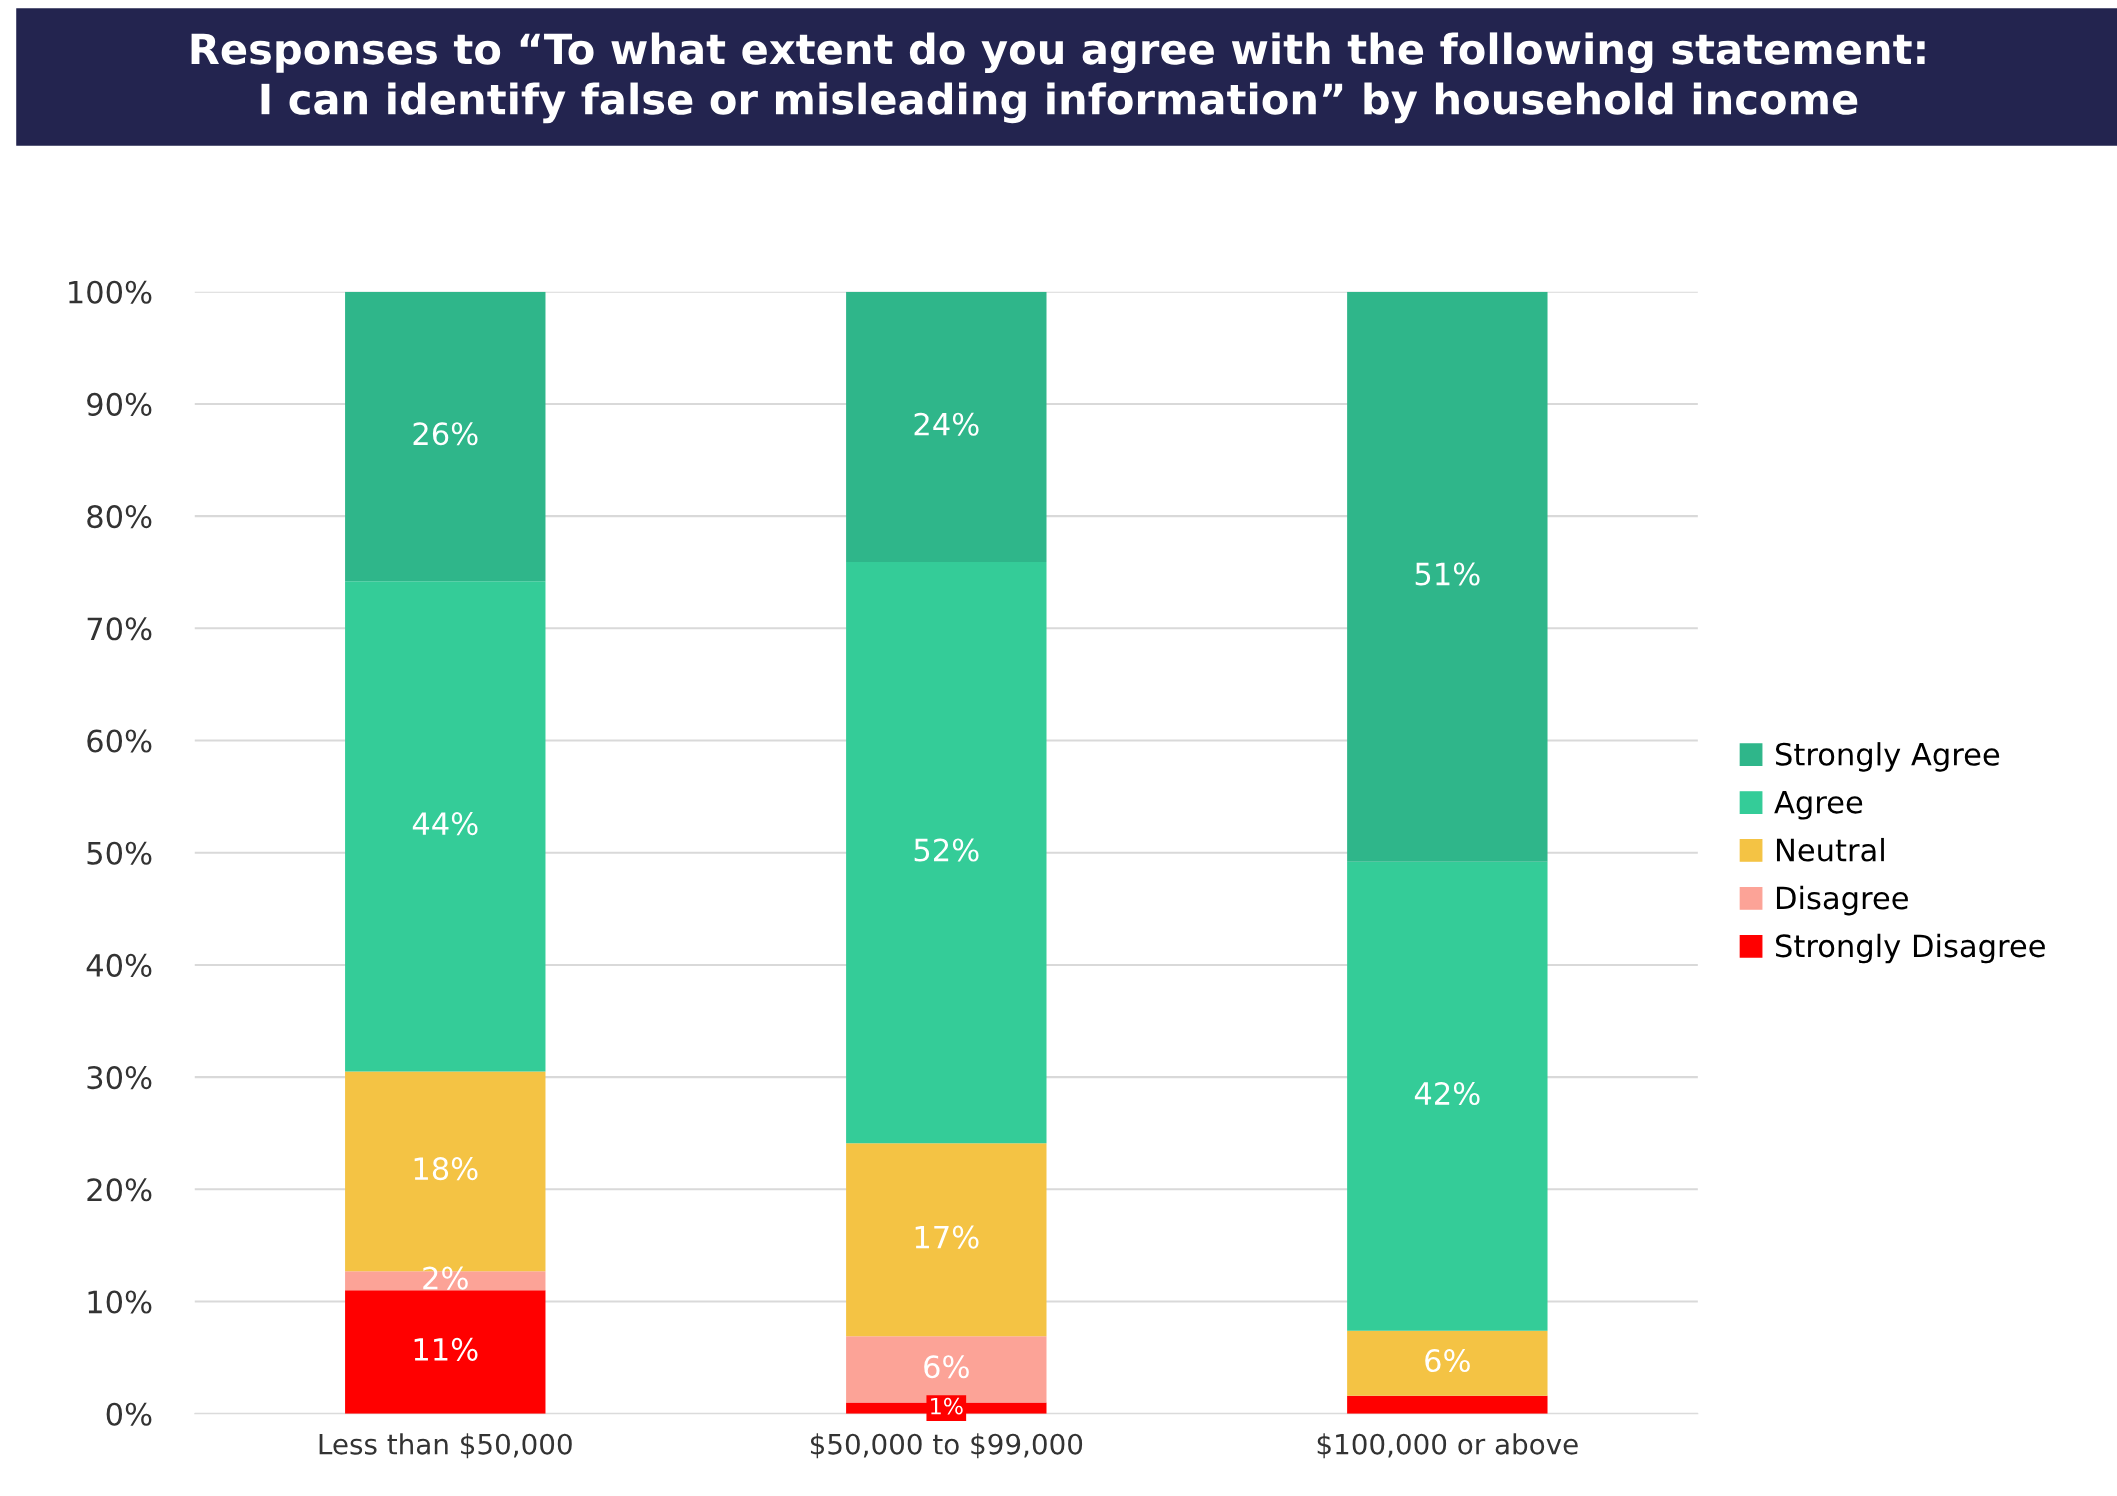  I want to click on y-tick-label: 70%, so click(119, 629).